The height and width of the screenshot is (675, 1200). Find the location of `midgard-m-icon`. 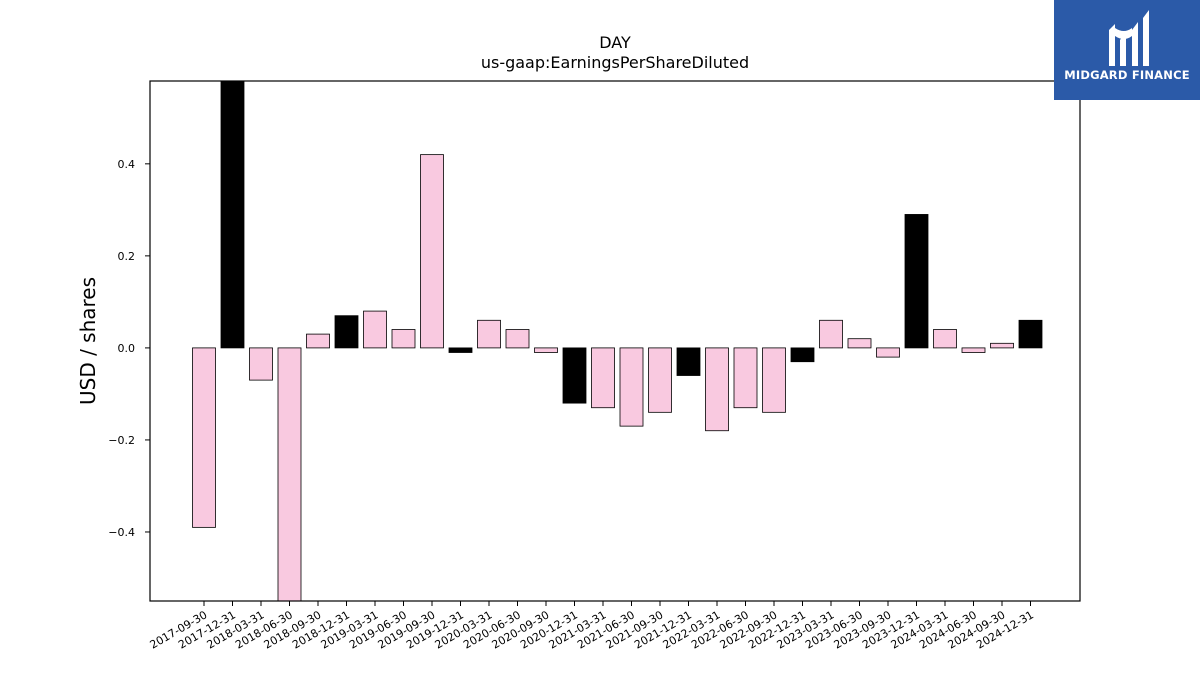

midgard-m-icon is located at coordinates (1129, 38).